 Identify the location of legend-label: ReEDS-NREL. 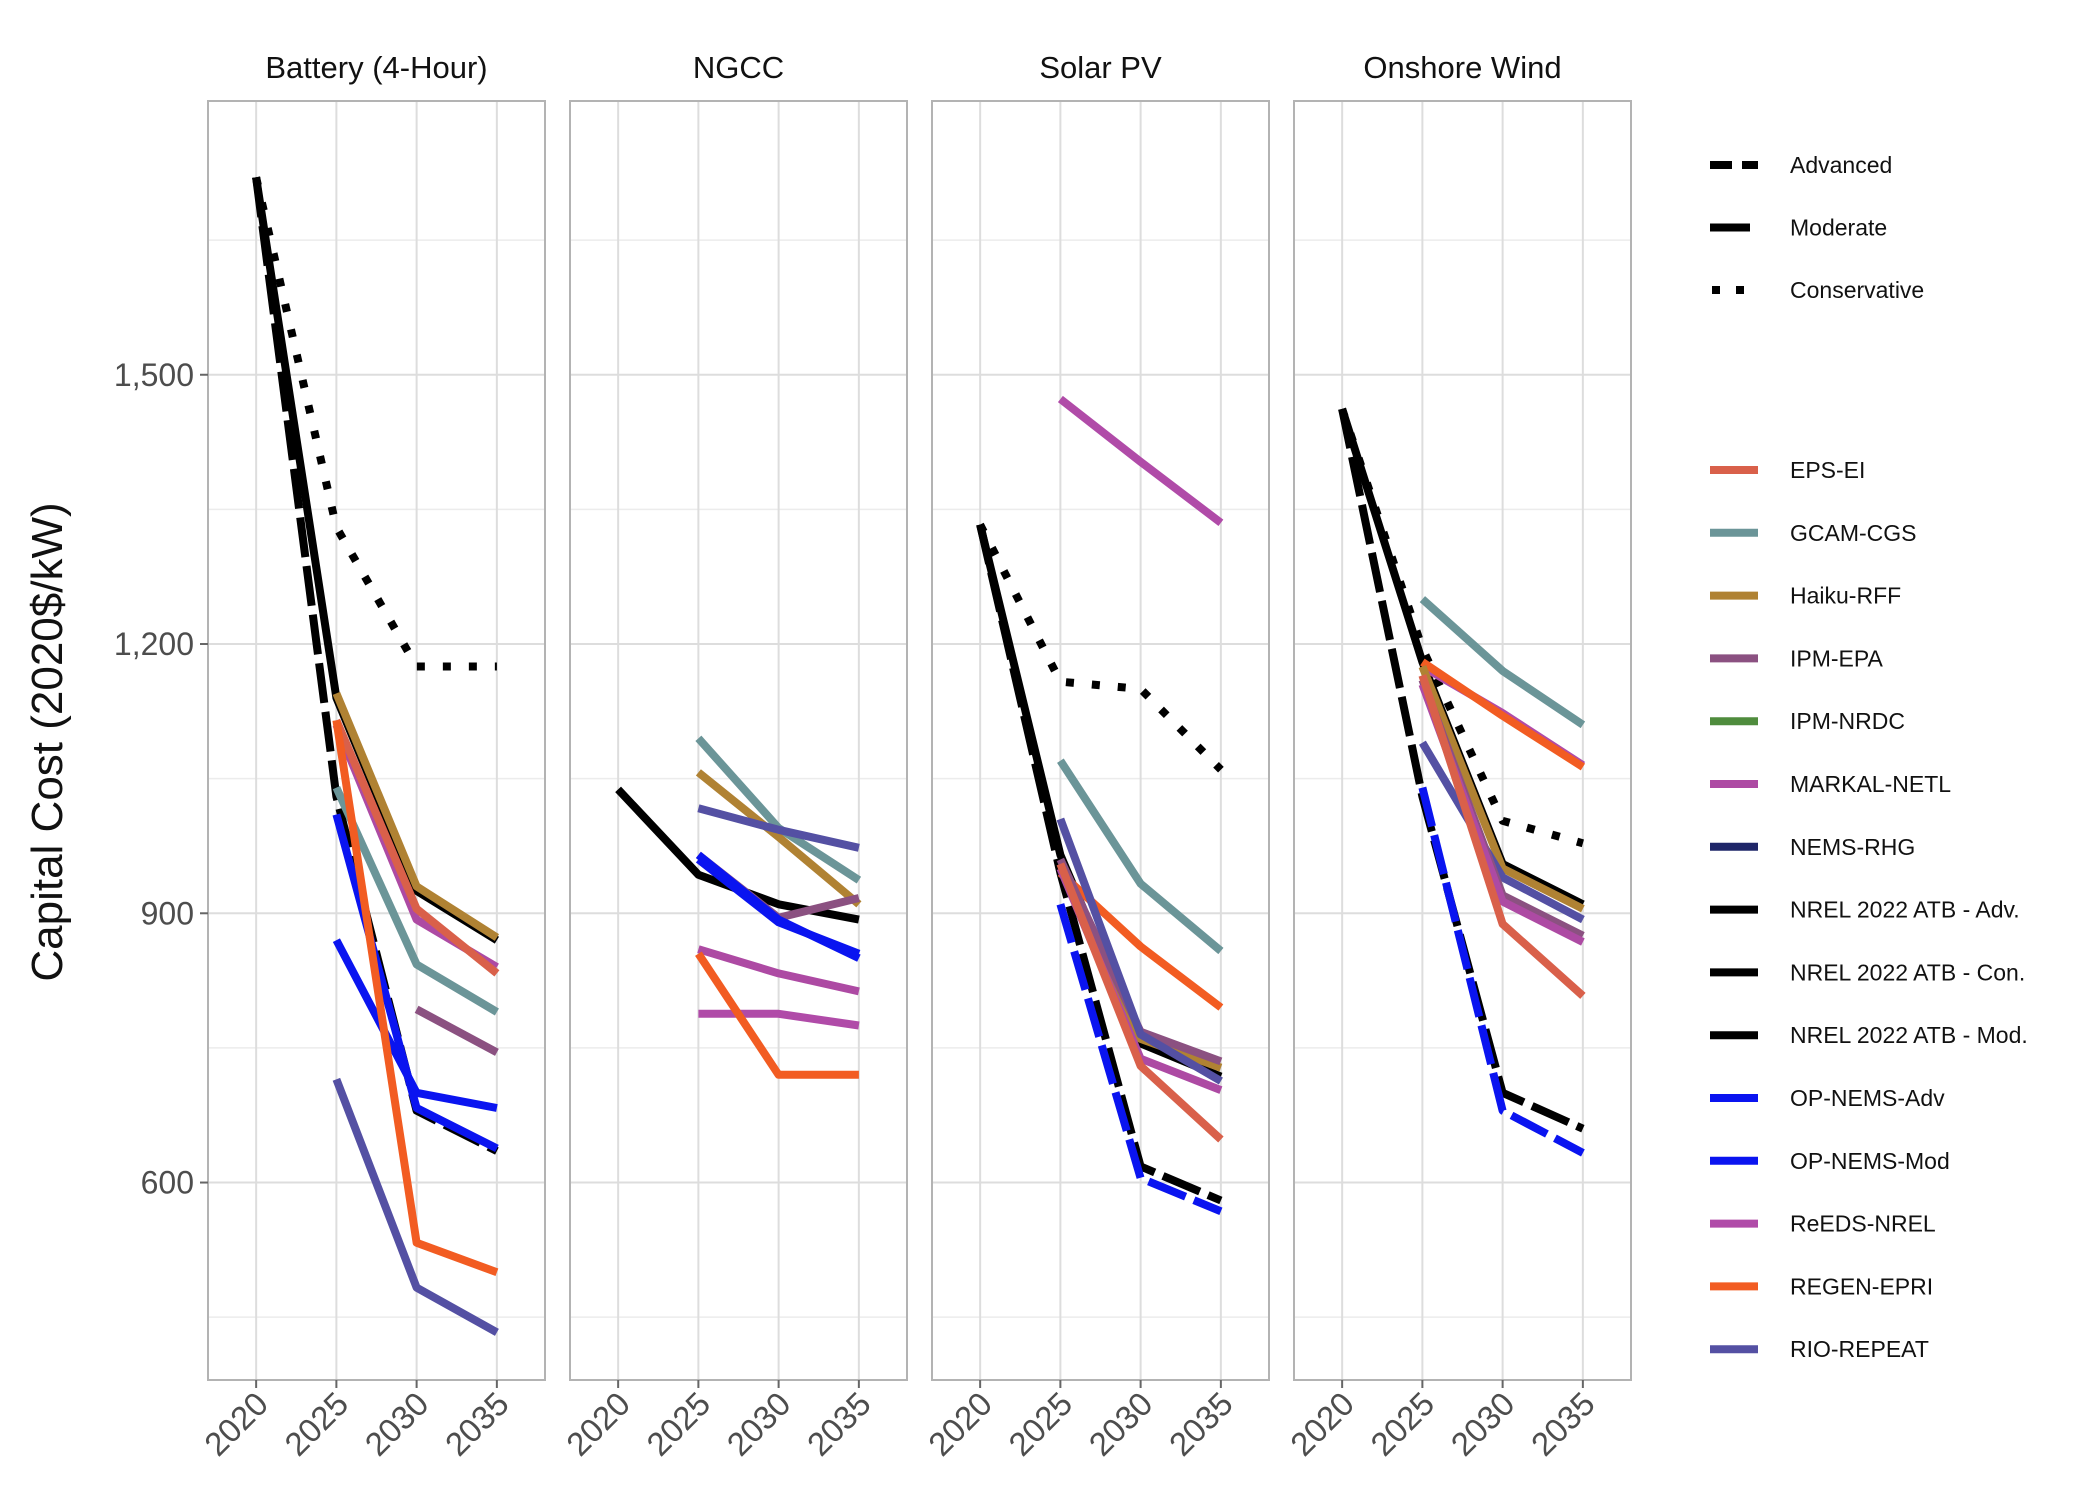
(1863, 1224).